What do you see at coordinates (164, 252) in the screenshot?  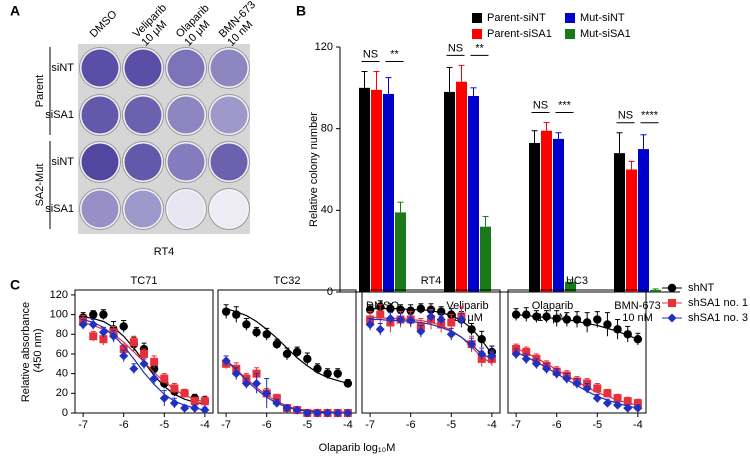 I see `cell-line-label: RT4` at bounding box center [164, 252].